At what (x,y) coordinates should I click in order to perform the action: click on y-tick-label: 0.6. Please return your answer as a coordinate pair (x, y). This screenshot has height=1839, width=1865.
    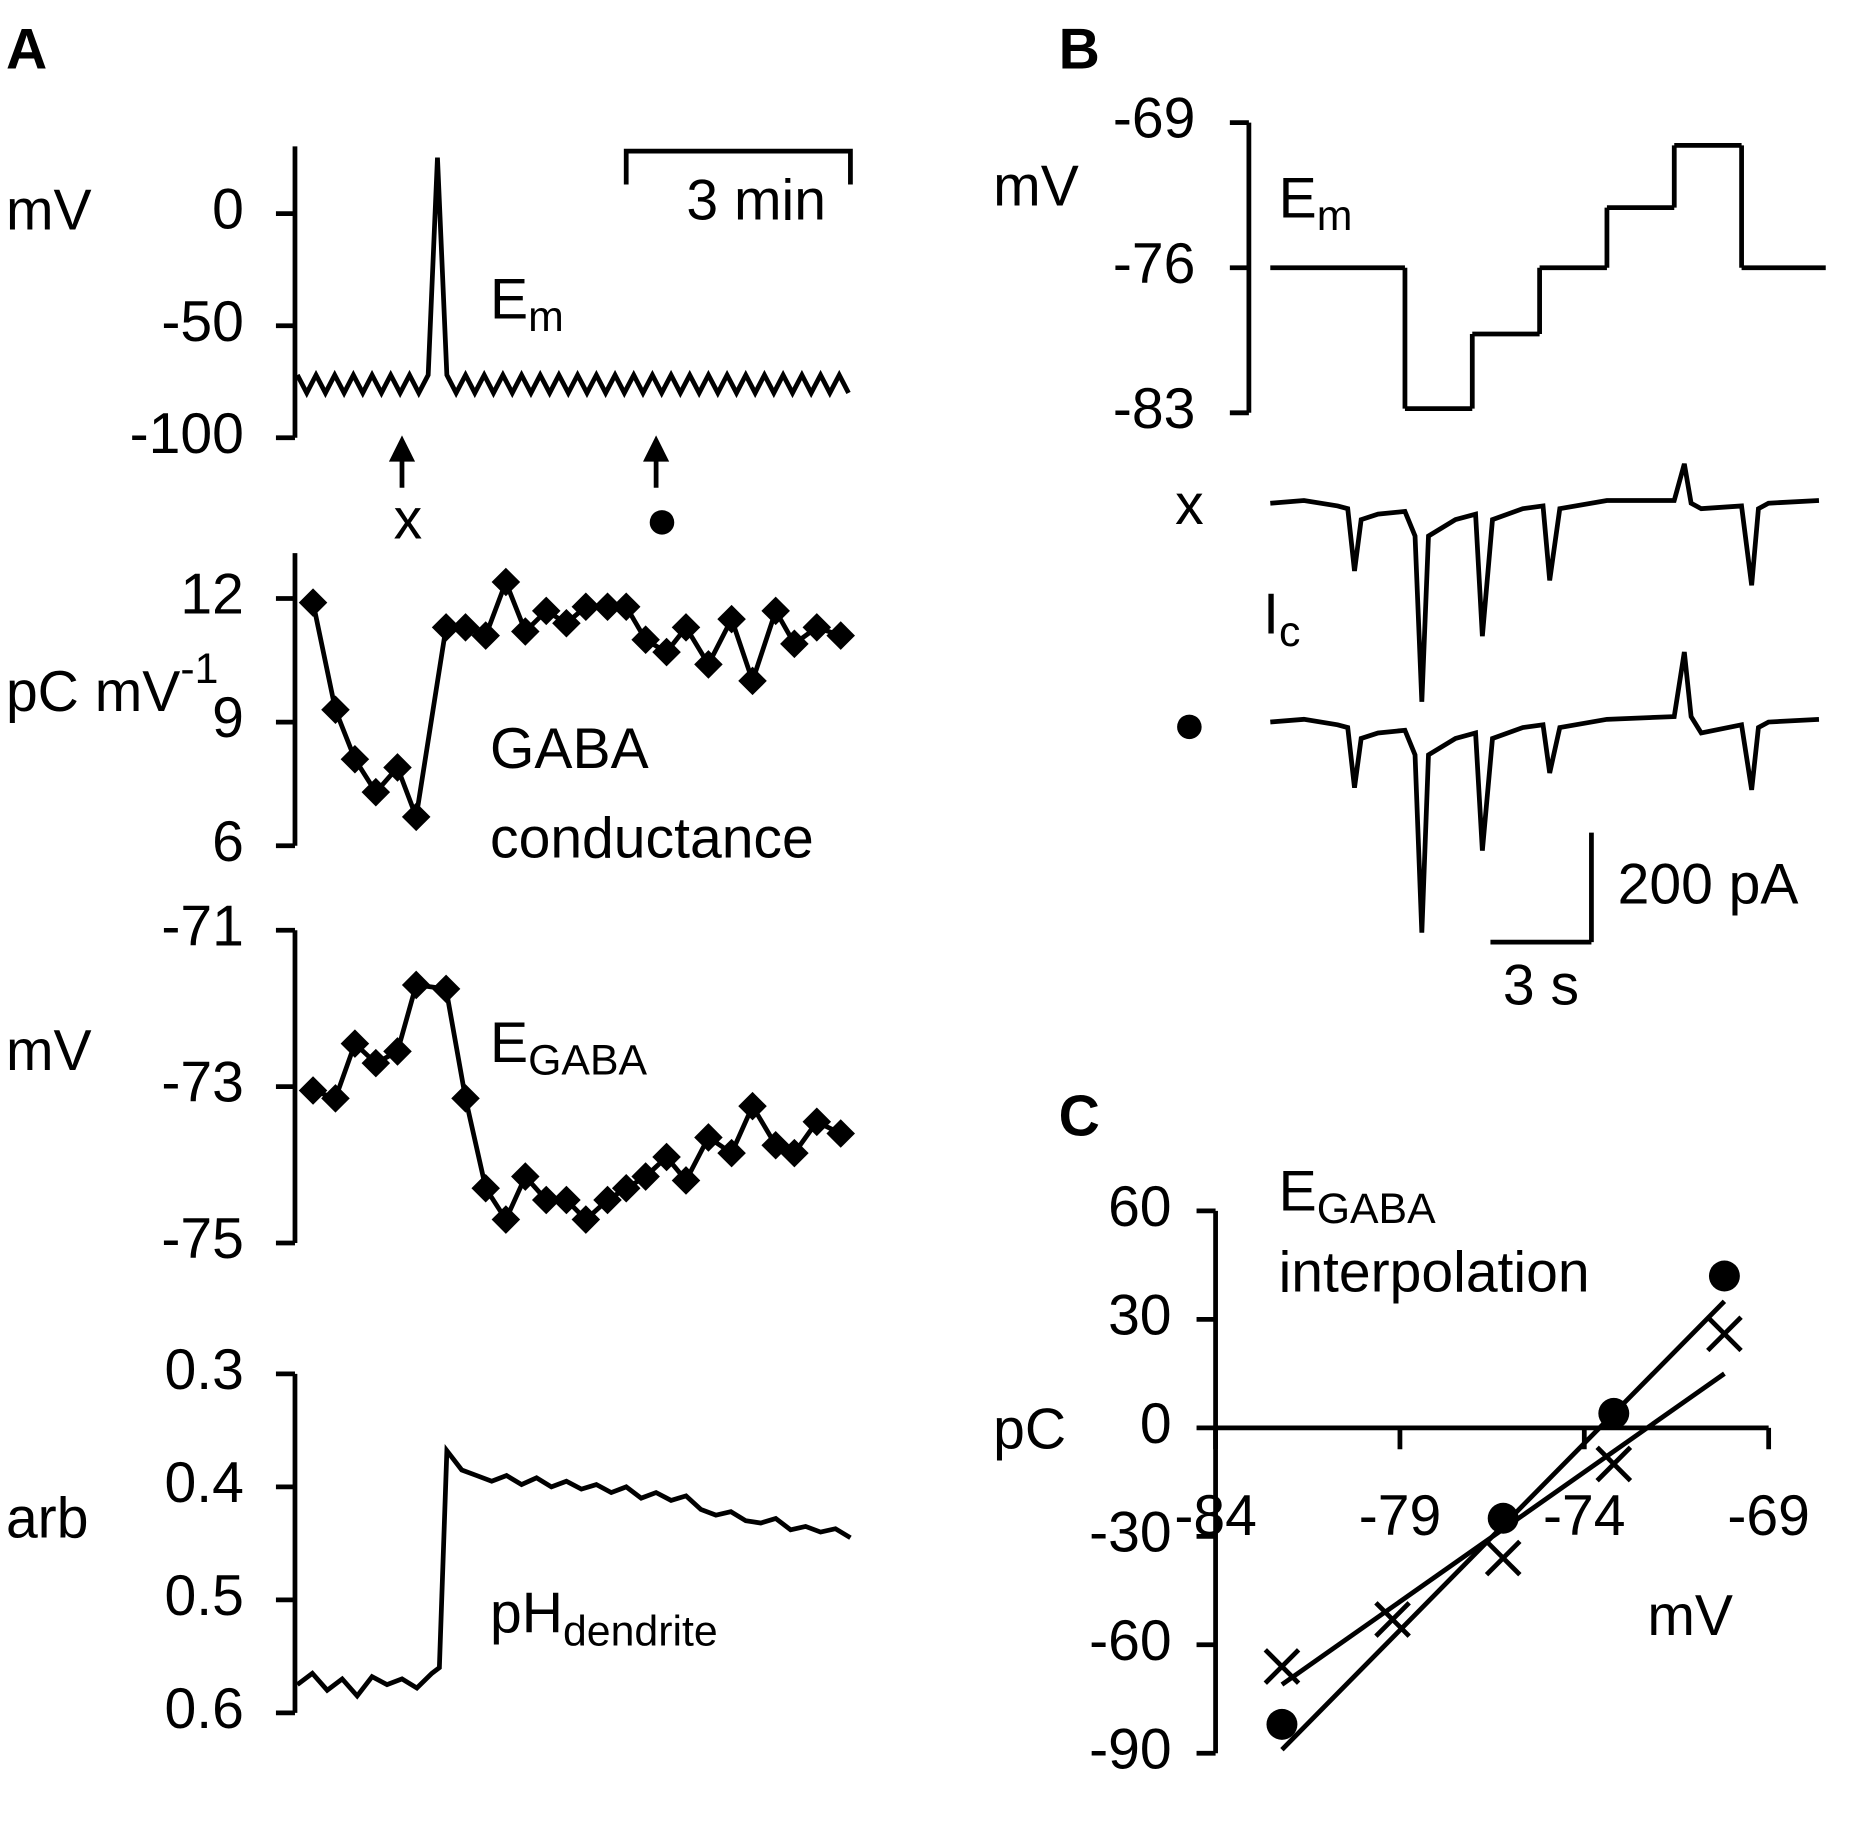
    Looking at the image, I should click on (203, 1709).